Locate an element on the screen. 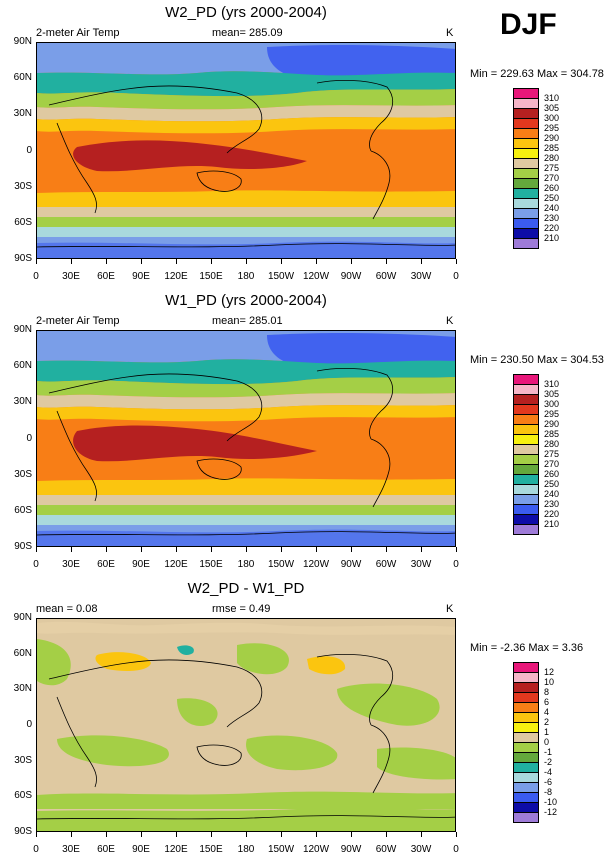 This screenshot has width=604, height=860. legend-label: -10 is located at coordinates (551, 802).